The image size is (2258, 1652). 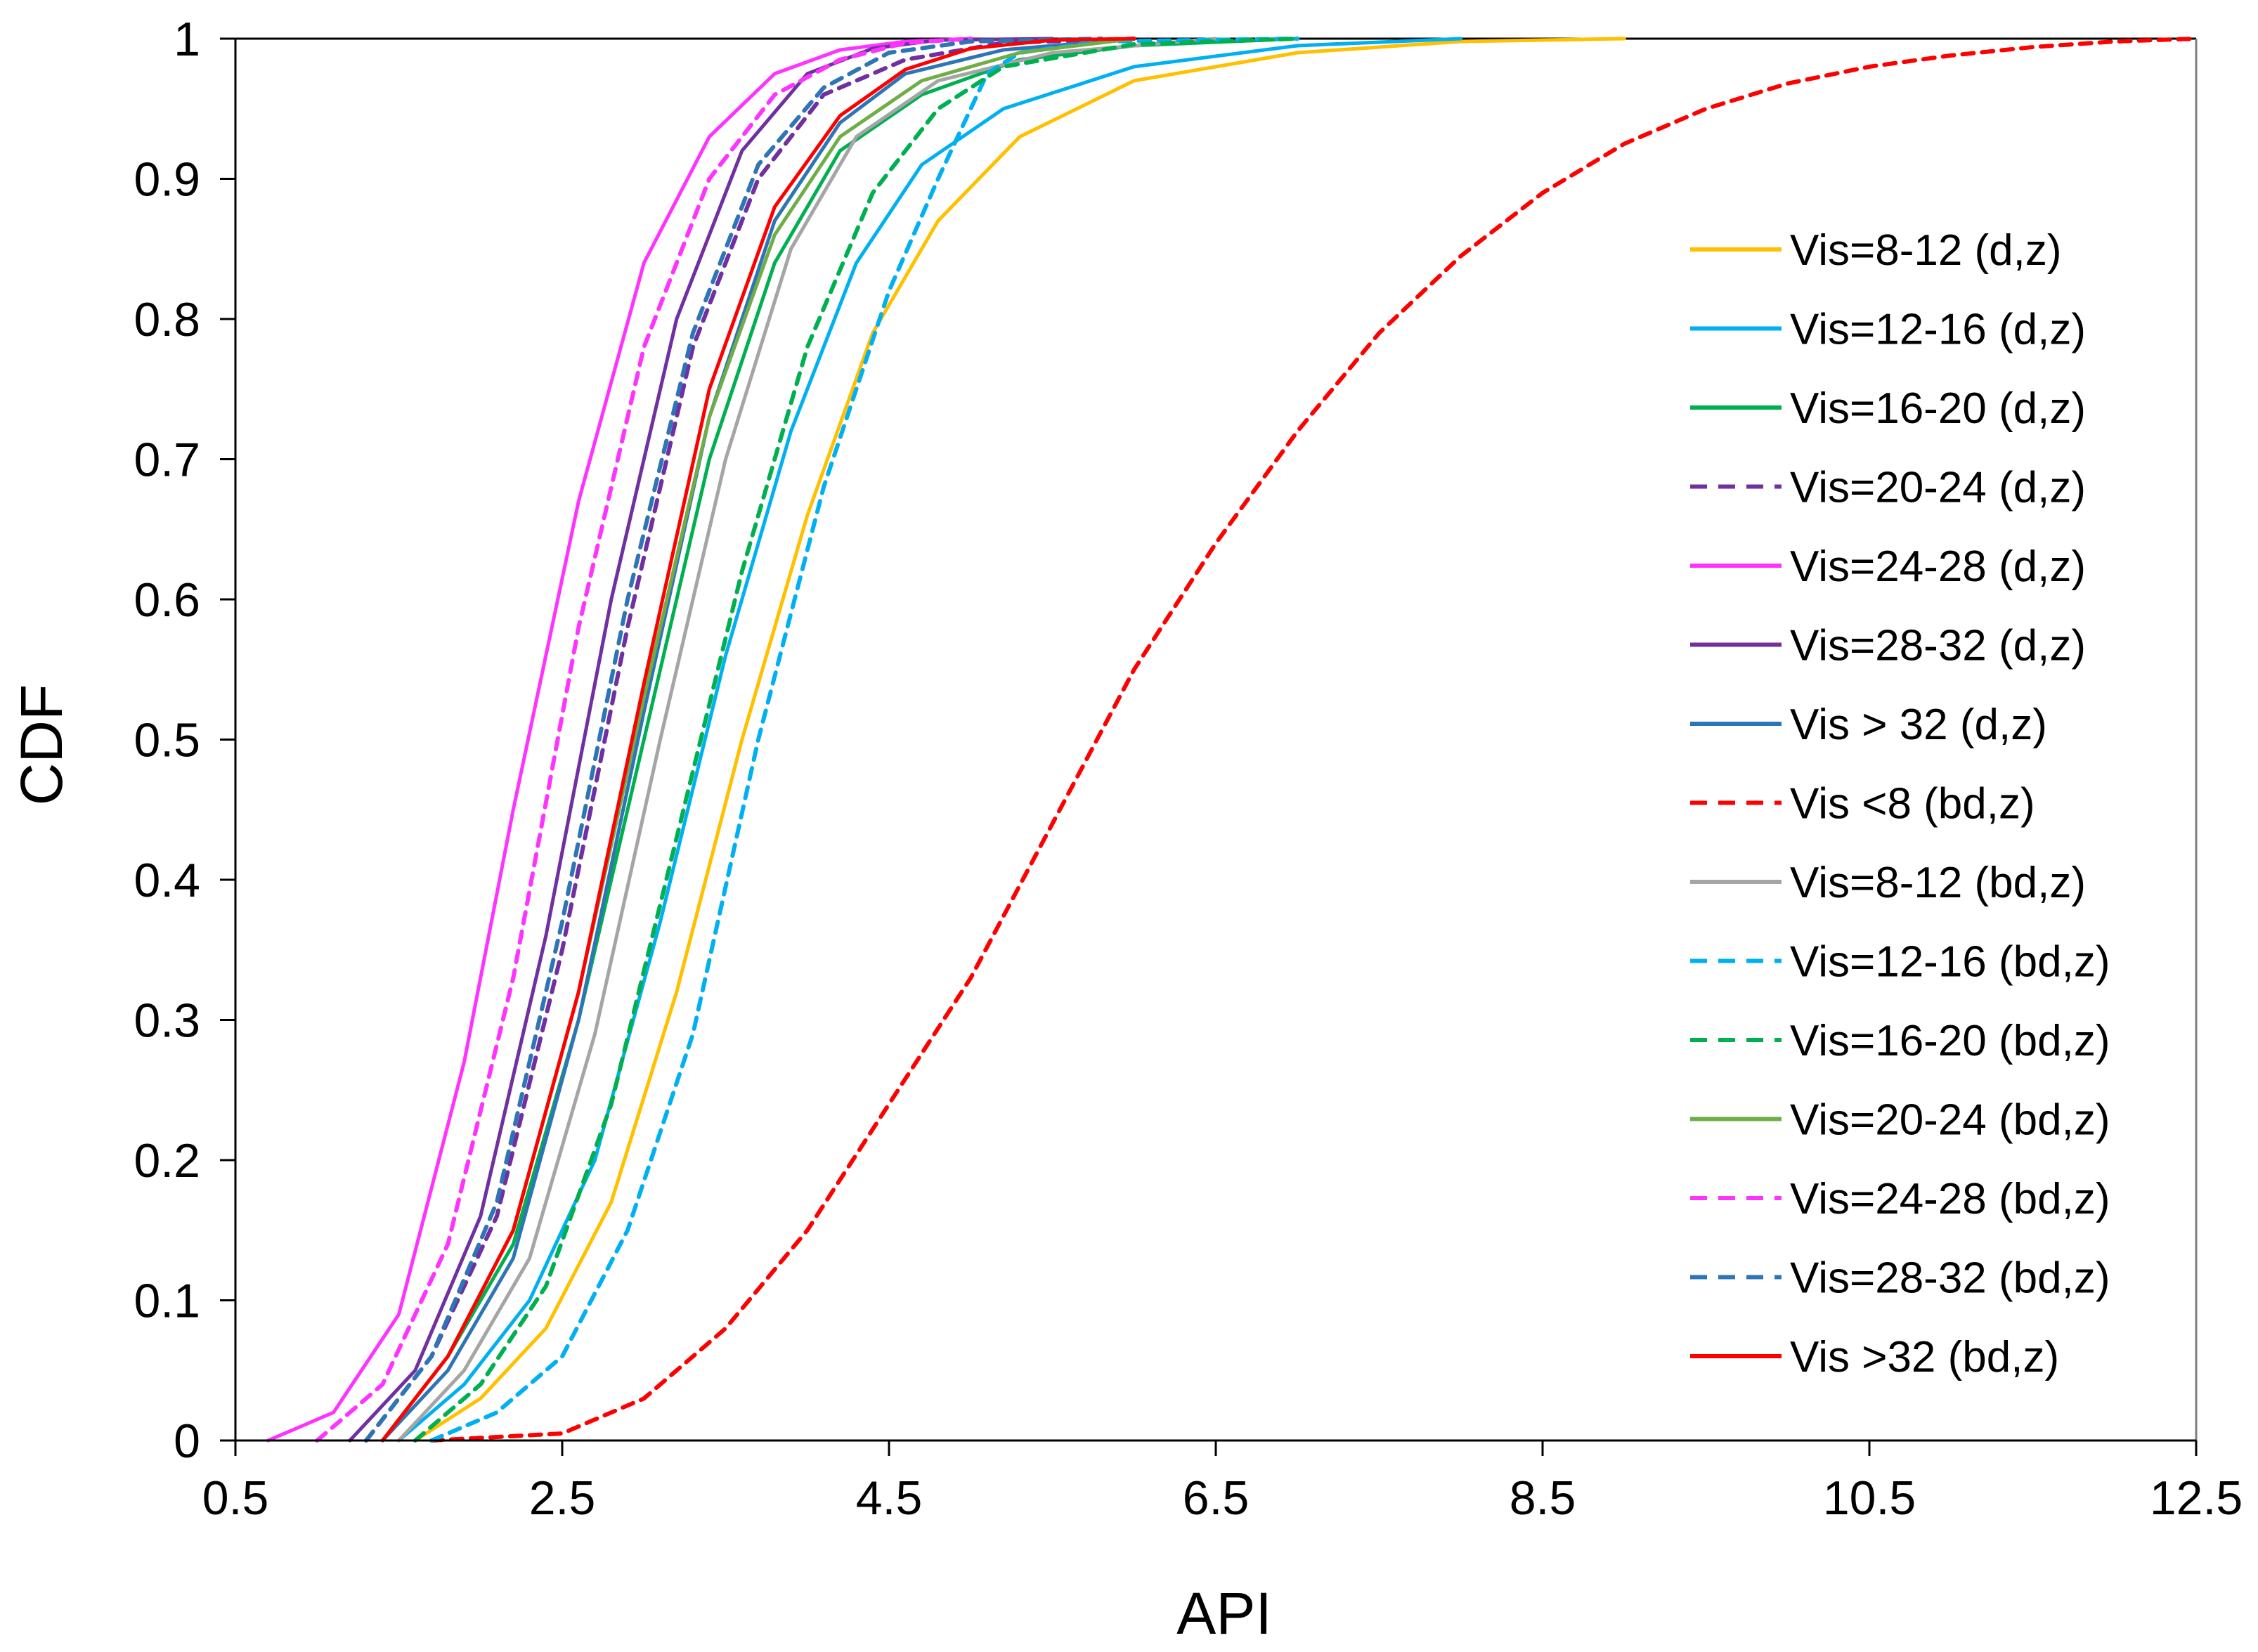 What do you see at coordinates (167, 740) in the screenshot?
I see `y-tick-label: 0.5` at bounding box center [167, 740].